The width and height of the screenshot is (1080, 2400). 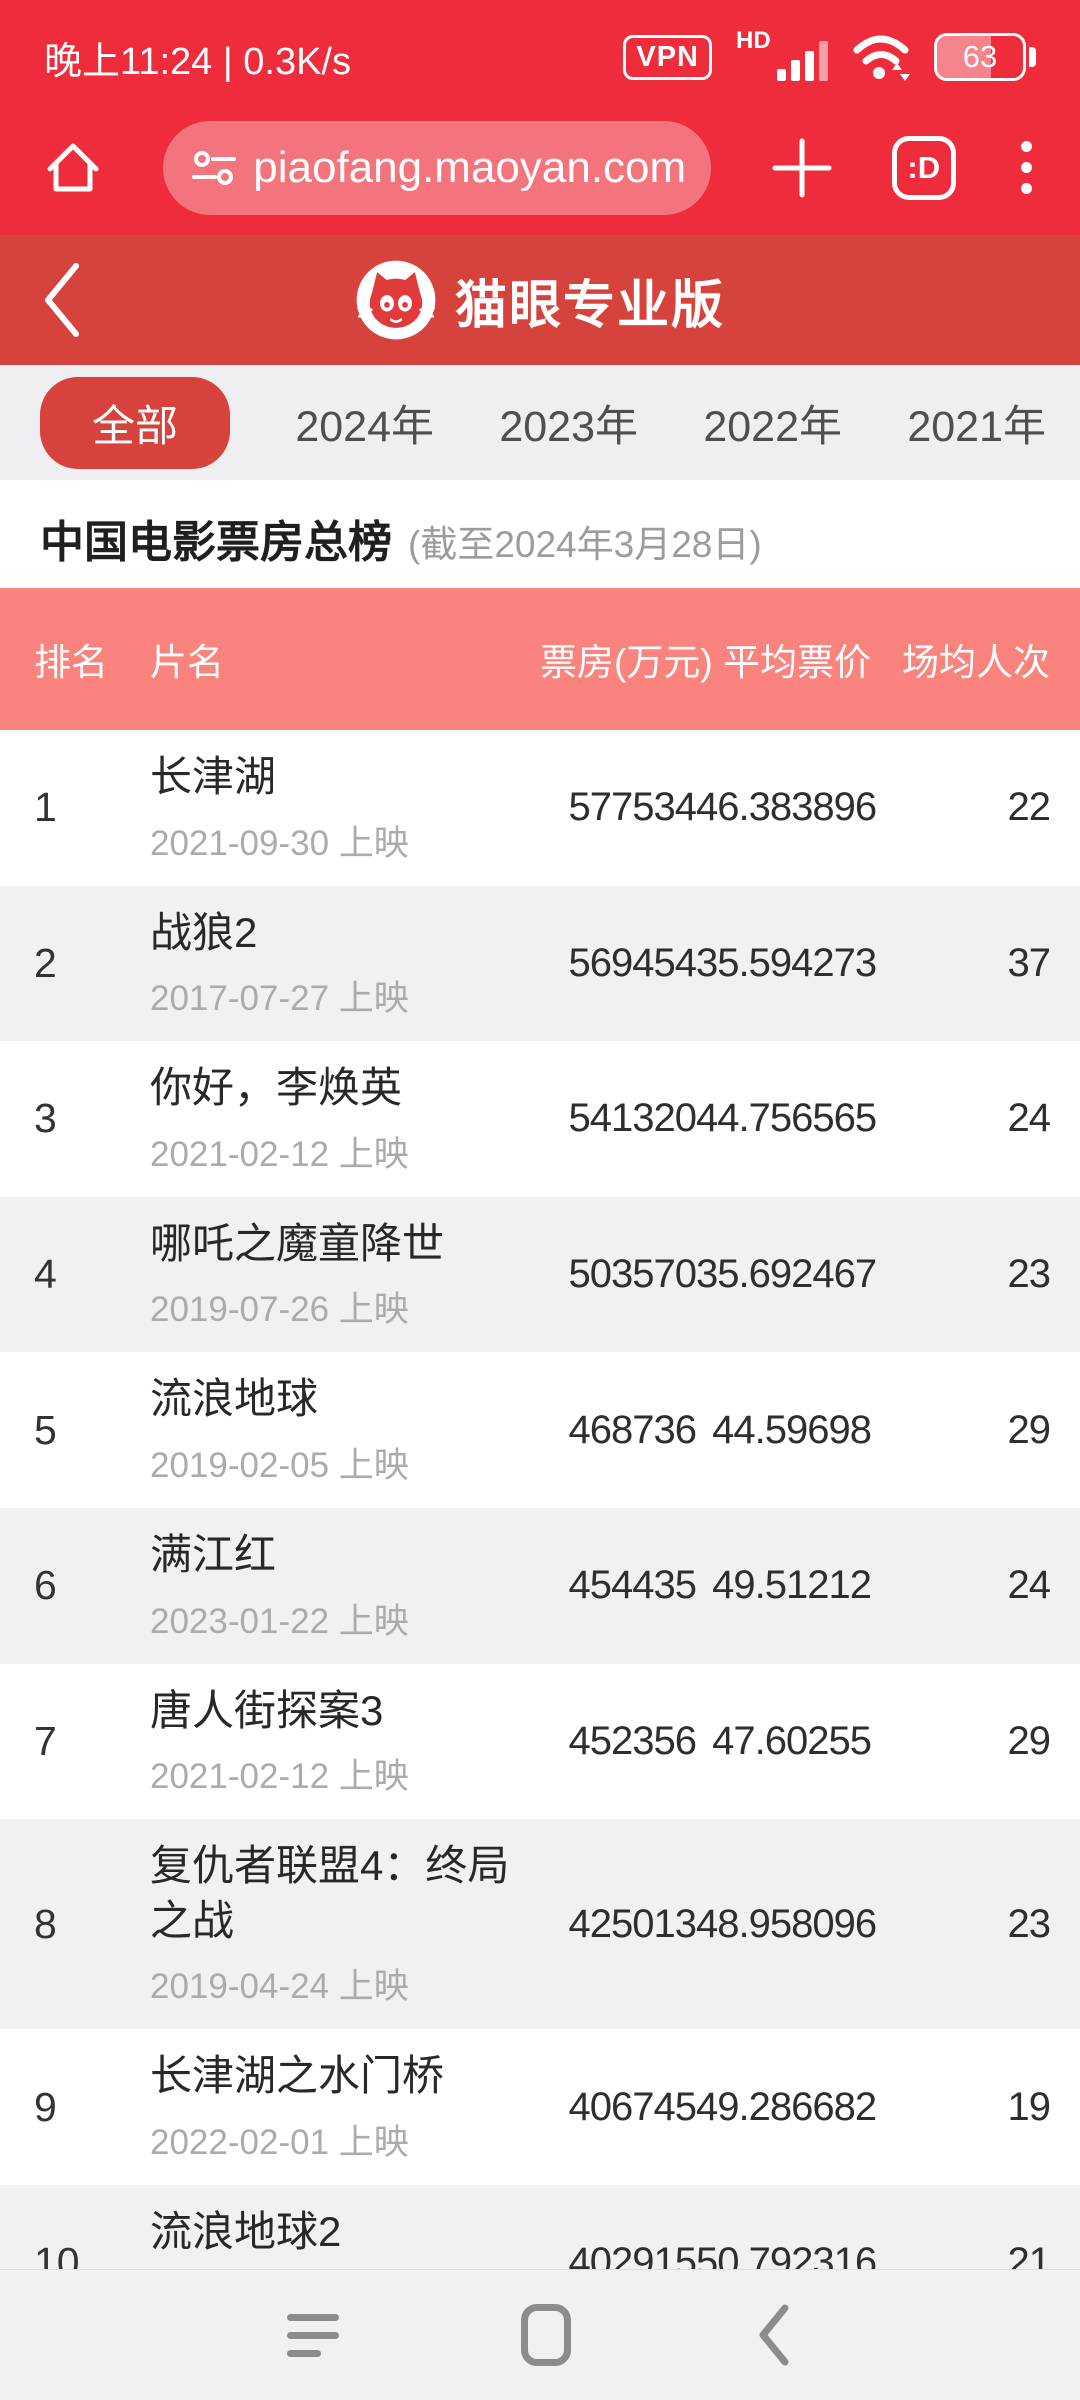 I want to click on add-tab-icon, so click(x=802, y=168).